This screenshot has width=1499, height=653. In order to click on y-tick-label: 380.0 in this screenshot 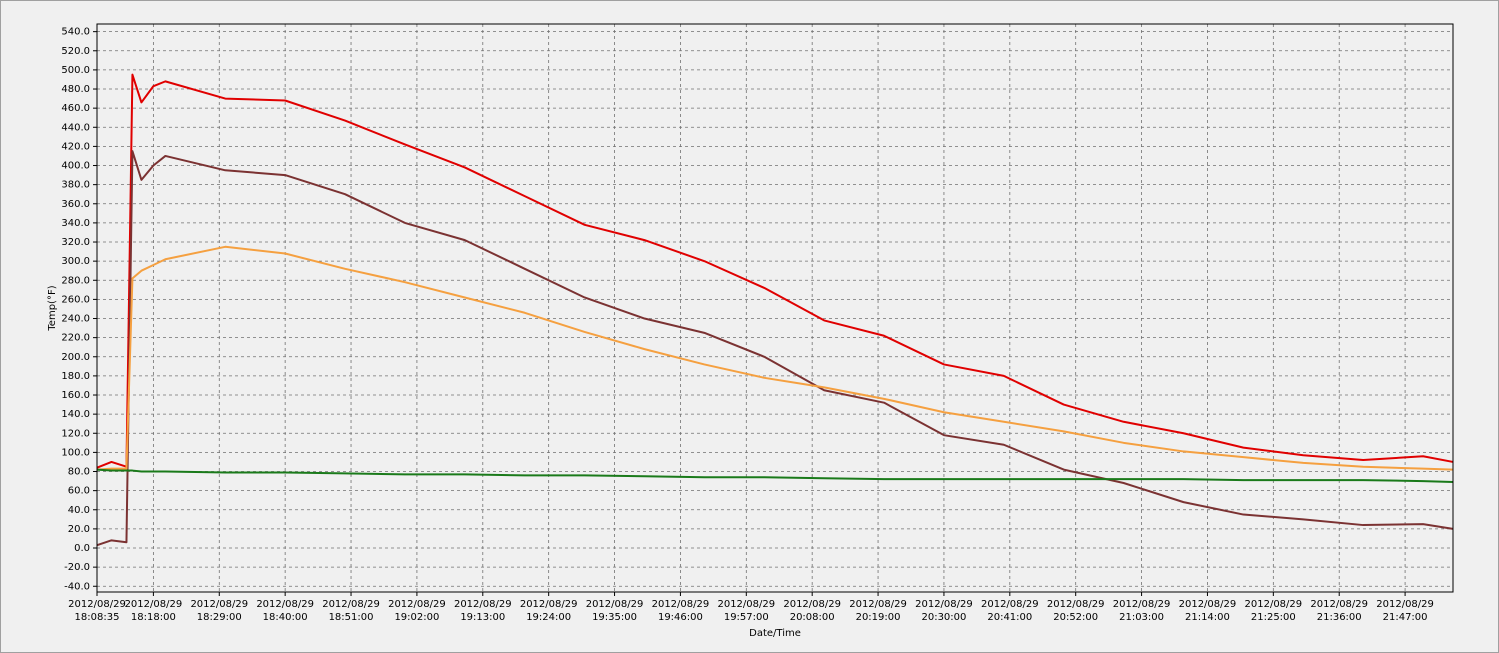, I will do `click(75, 185)`.